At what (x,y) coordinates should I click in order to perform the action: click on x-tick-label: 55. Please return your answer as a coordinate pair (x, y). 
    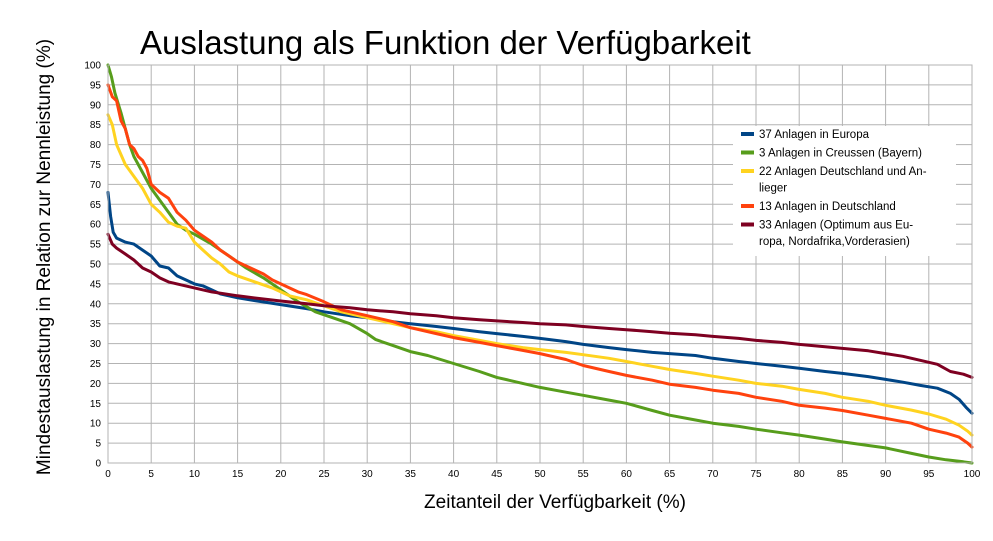
    Looking at the image, I should click on (584, 474).